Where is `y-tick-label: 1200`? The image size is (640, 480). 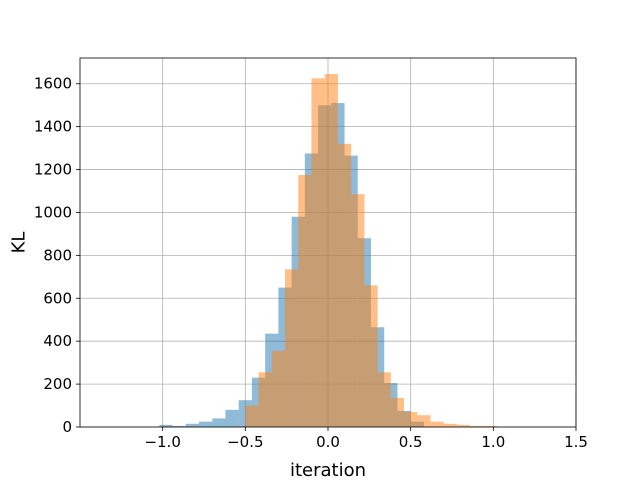 y-tick-label: 1200 is located at coordinates (53, 170).